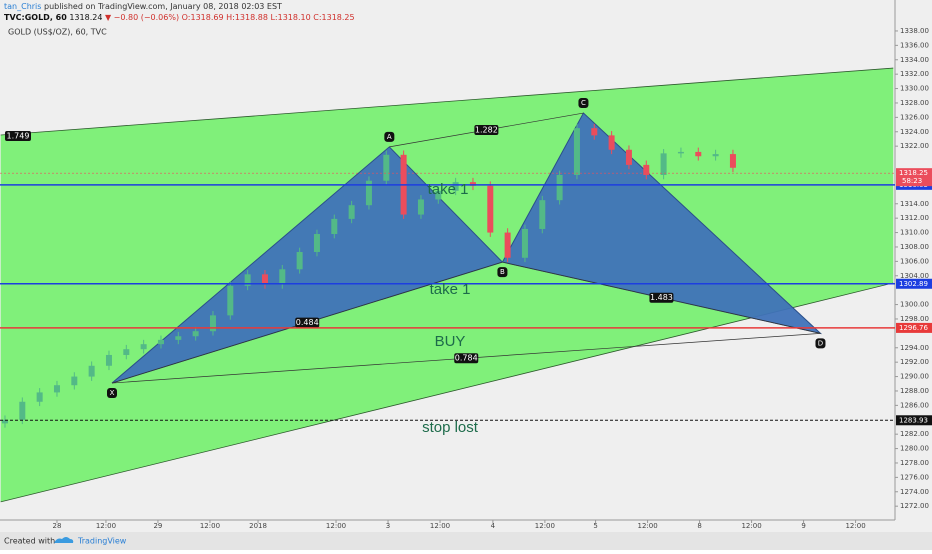  What do you see at coordinates (450, 427) in the screenshot?
I see `annotation: stop lost` at bounding box center [450, 427].